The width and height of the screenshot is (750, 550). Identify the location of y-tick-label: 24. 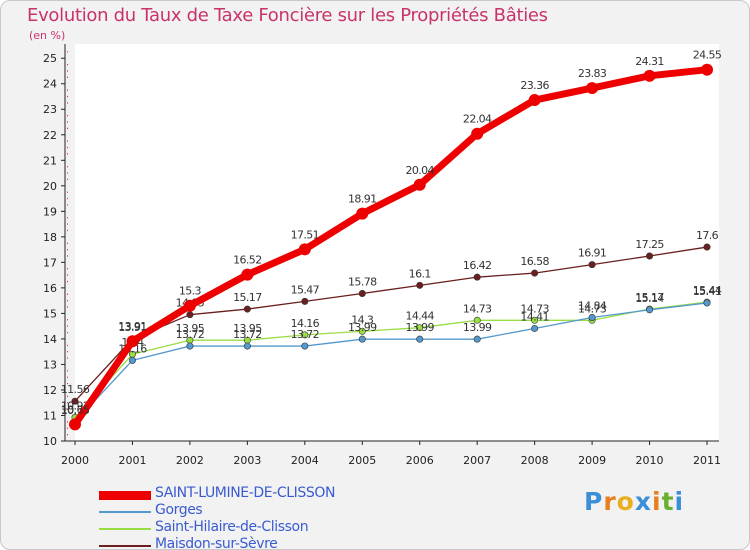
(50, 84).